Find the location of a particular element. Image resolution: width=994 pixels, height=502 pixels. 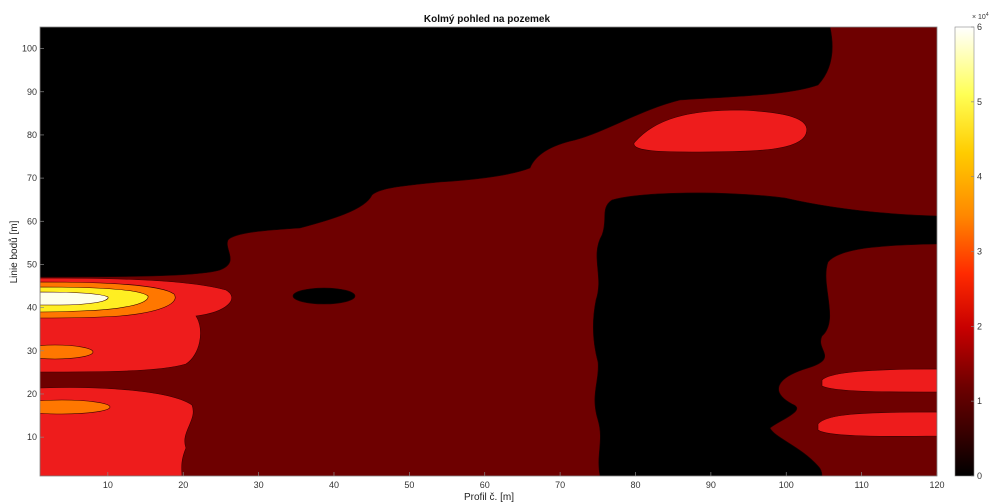

colorbar-ticks: 0 1 2 3 4 5 6 is located at coordinates (976, 251).